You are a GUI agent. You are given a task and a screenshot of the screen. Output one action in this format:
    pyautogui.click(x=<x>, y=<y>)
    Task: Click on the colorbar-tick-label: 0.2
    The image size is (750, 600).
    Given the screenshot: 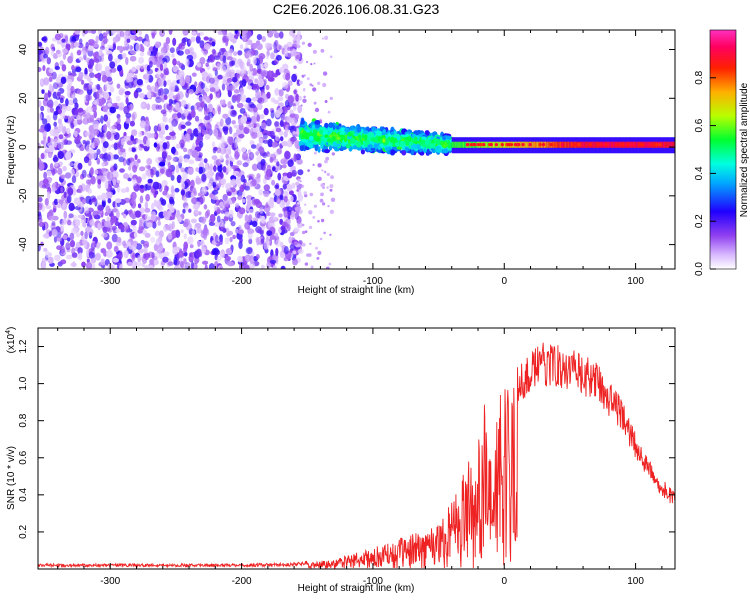 What is the action you would take?
    pyautogui.click(x=699, y=221)
    